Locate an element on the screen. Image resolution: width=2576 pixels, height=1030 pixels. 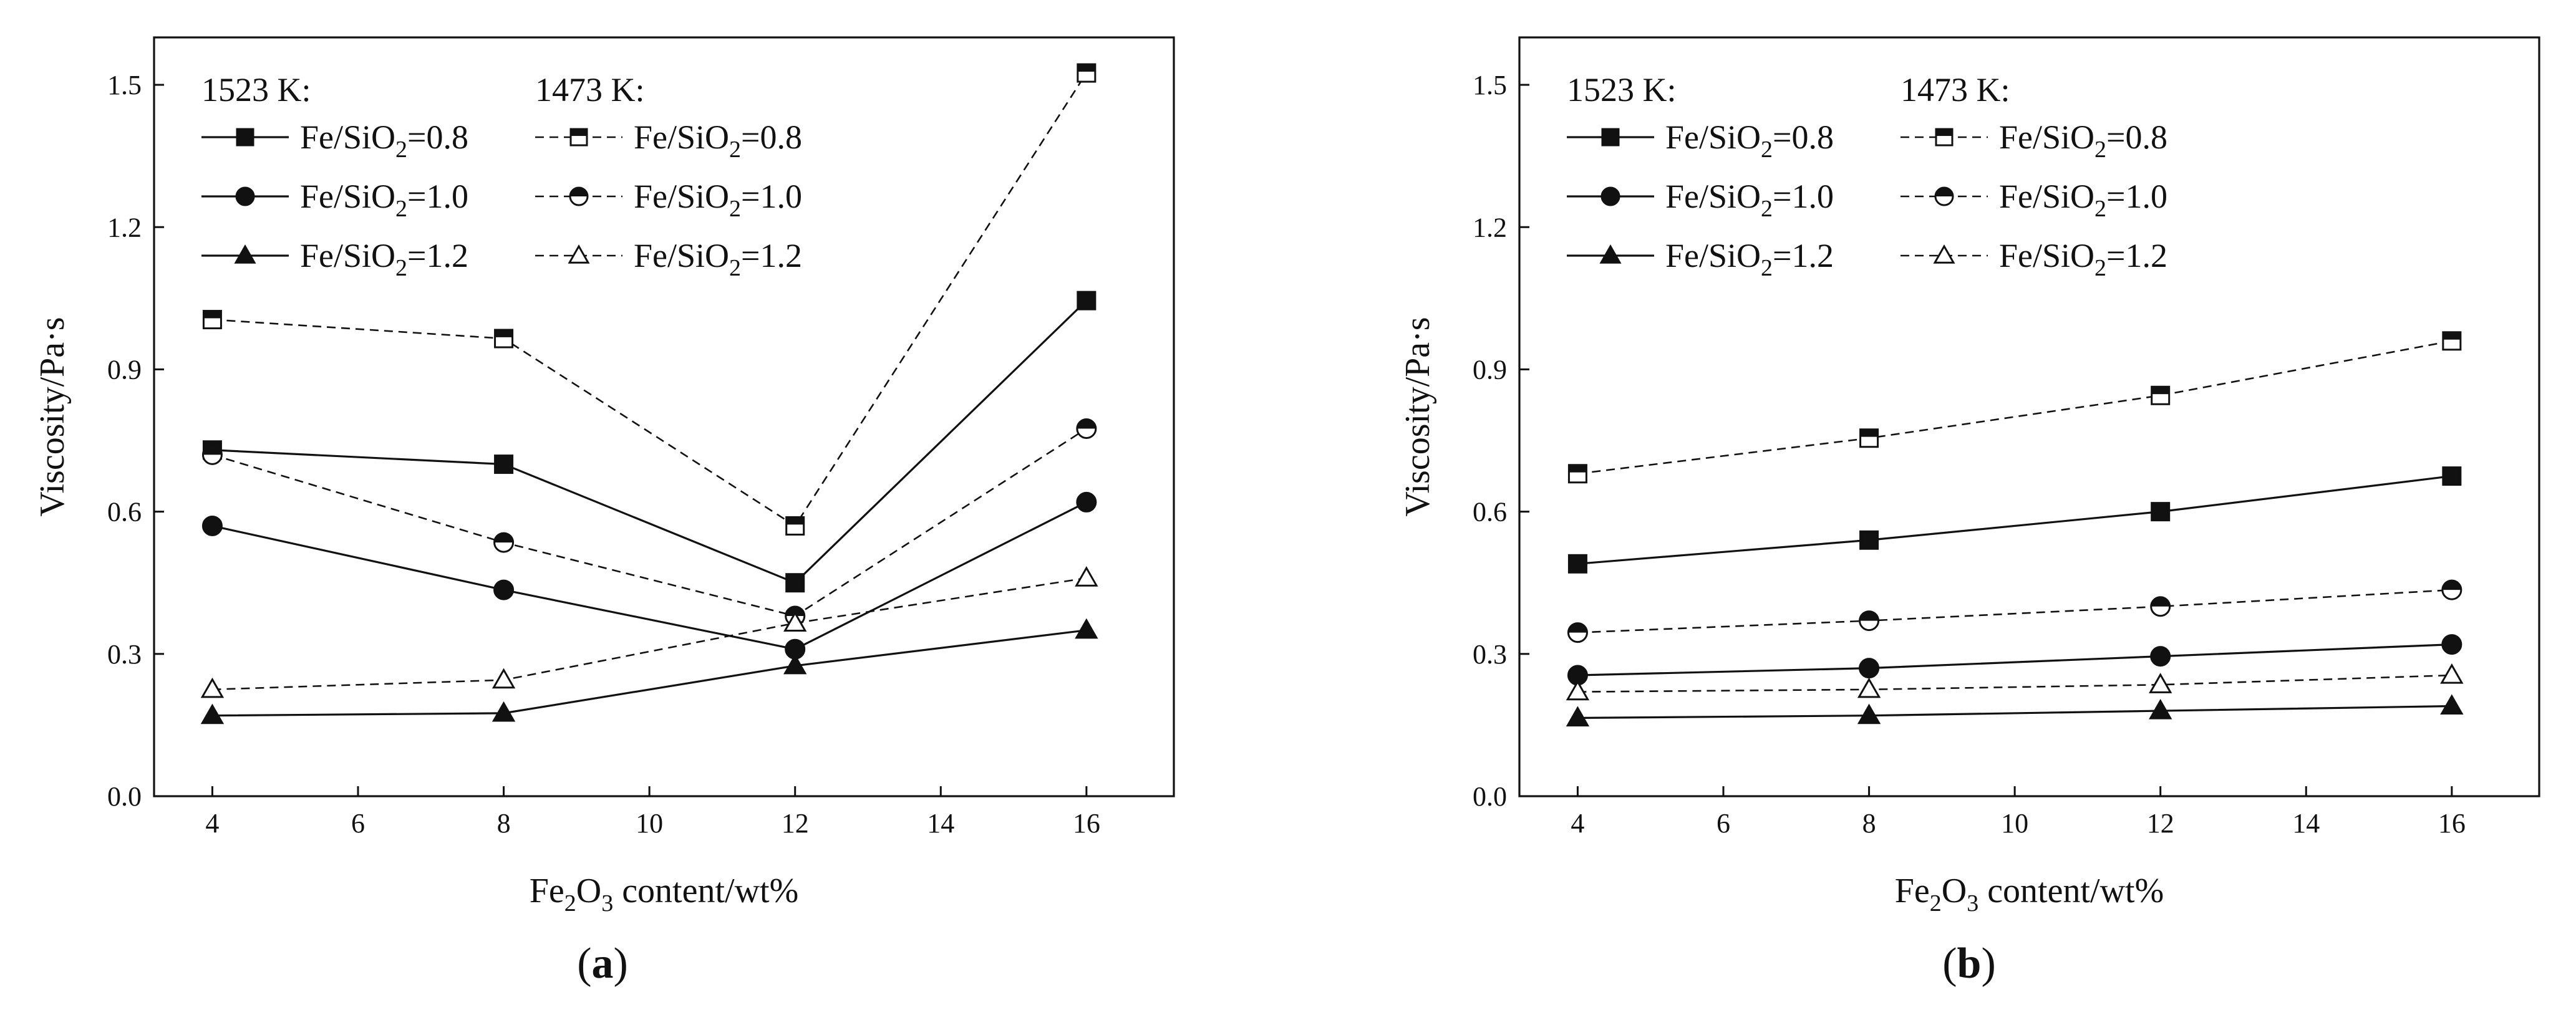
panel-a-x-tick-label: 14 is located at coordinates (940, 823).